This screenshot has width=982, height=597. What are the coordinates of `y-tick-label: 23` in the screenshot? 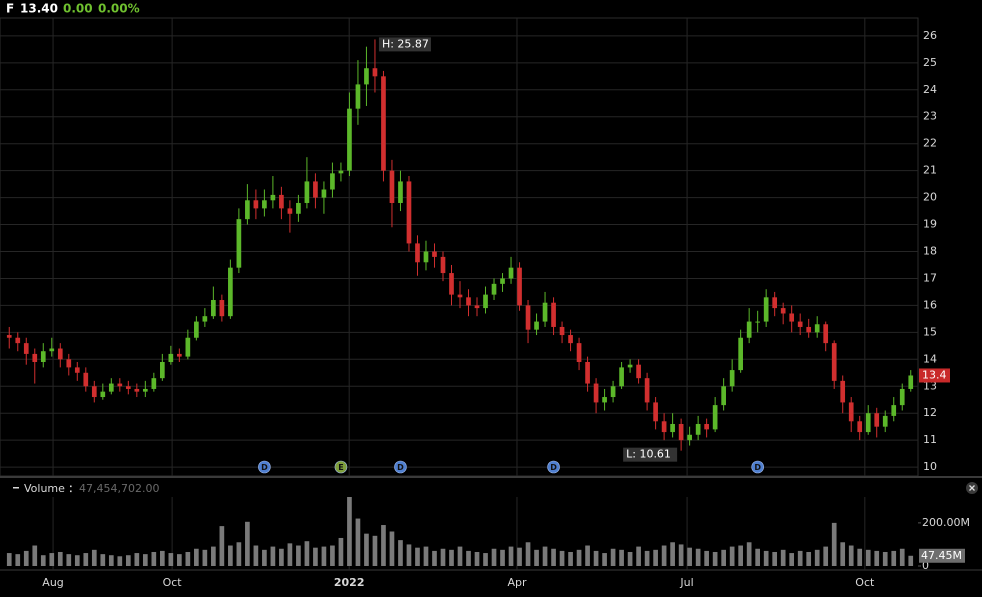 It's located at (930, 116).